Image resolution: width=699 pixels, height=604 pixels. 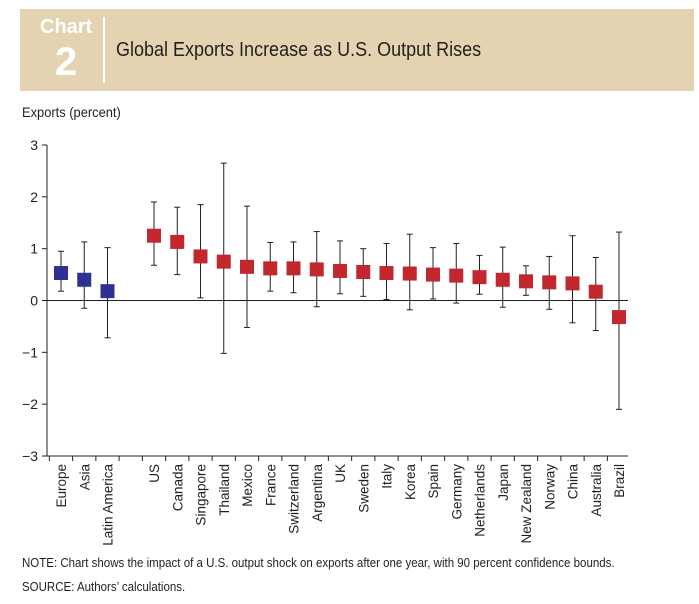 I want to click on y-tick-label: 2, so click(x=34, y=197).